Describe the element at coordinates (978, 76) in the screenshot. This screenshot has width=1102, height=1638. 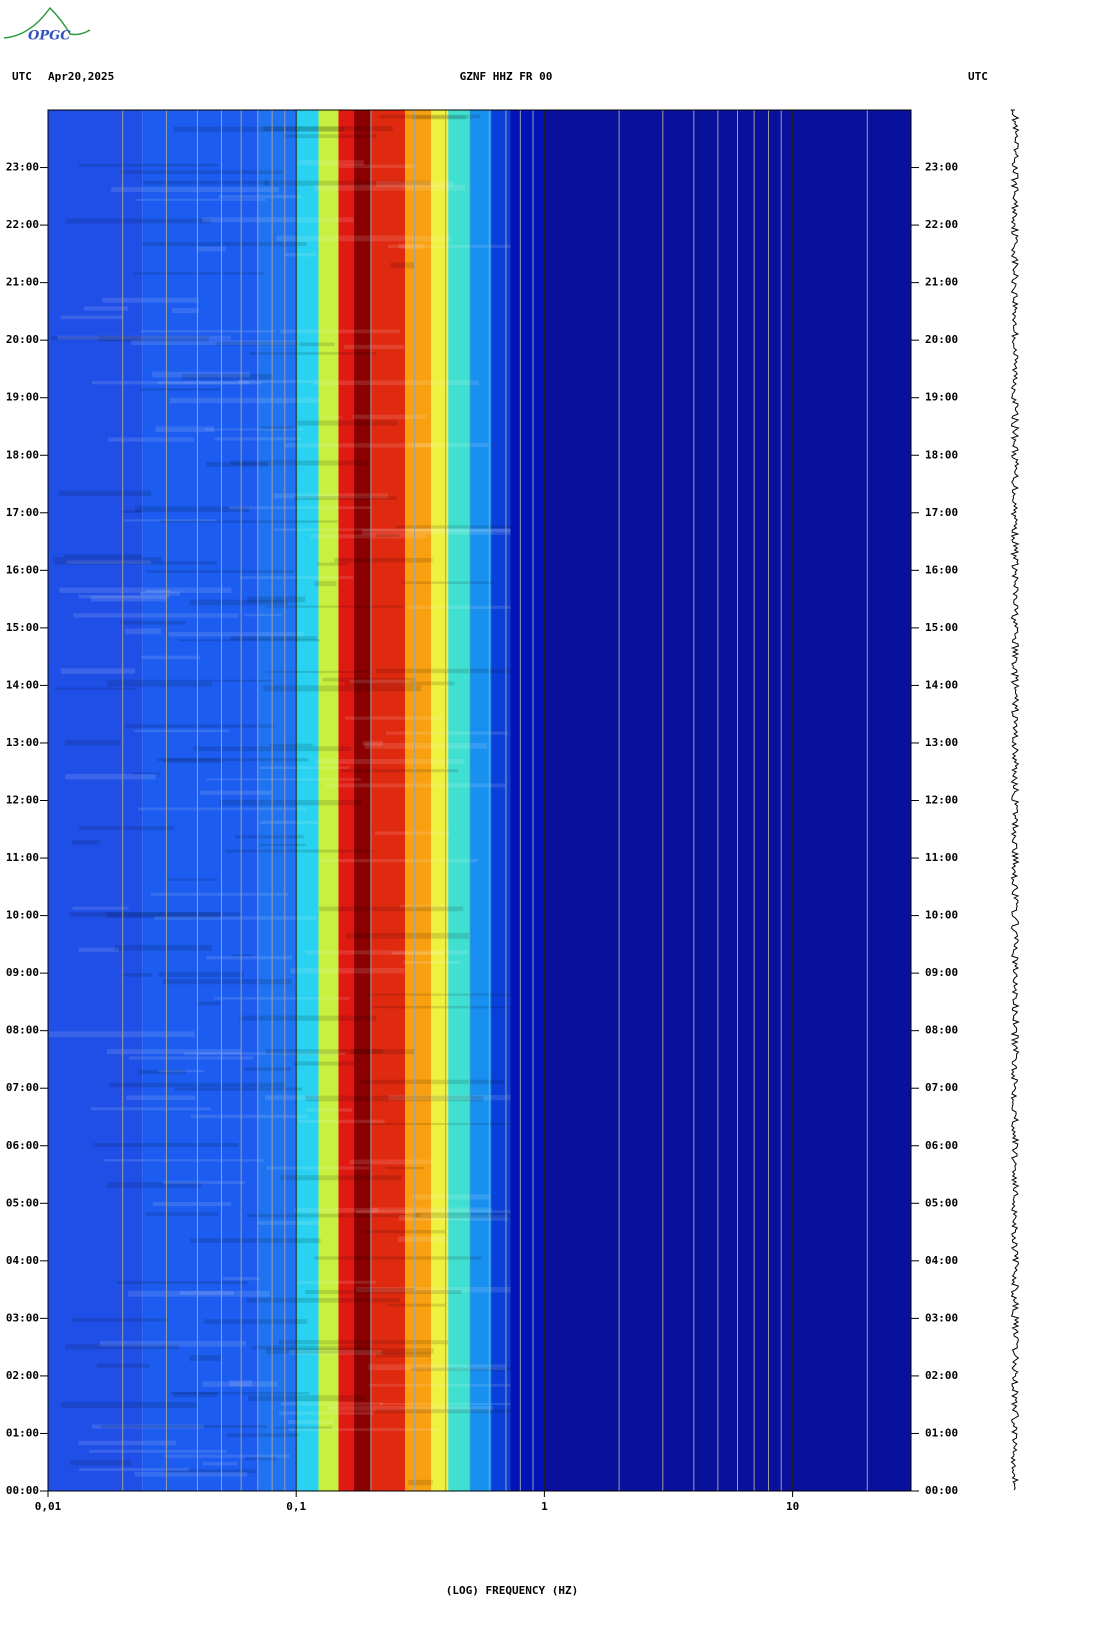
I see `timezone: UTC` at that location.